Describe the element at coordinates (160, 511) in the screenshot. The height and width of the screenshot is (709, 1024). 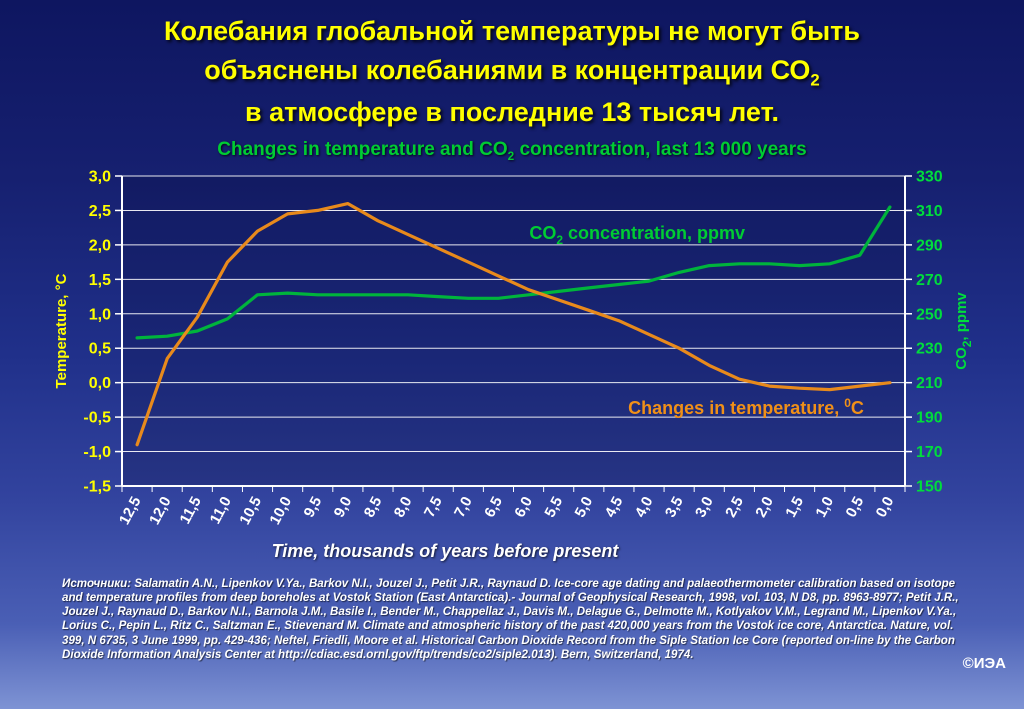
I see `svg-text: 12,0` at that location.